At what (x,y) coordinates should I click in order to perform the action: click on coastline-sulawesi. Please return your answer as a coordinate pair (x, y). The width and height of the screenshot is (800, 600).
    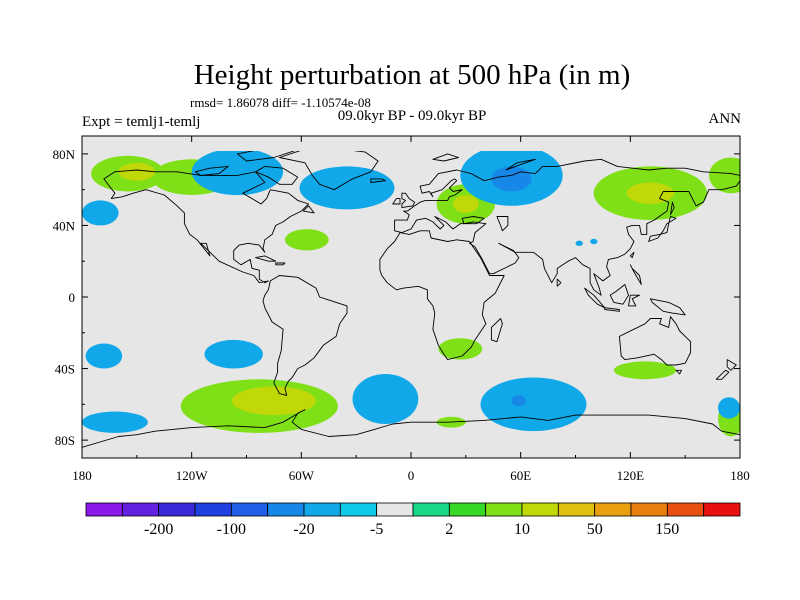
    Looking at the image, I should click on (634, 300).